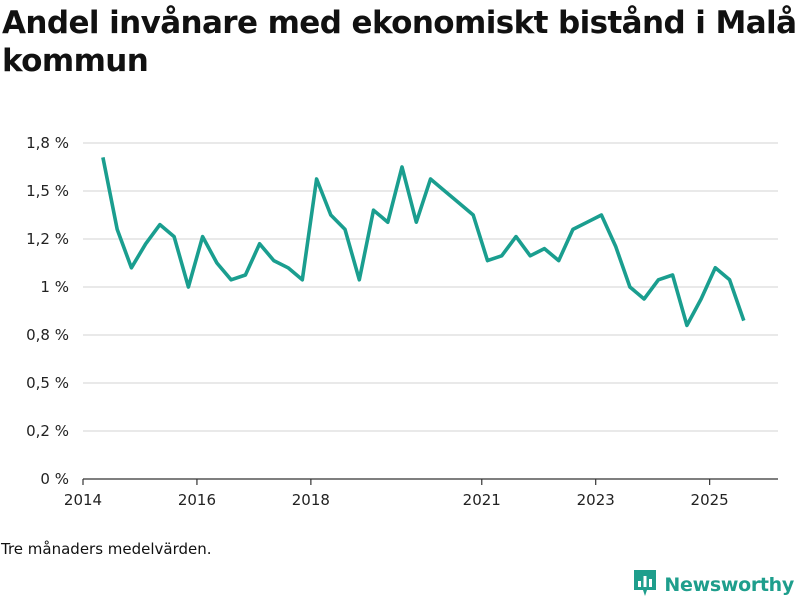 The height and width of the screenshot is (602, 800). What do you see at coordinates (197, 500) in the screenshot?
I see `x-tick-label: 2016` at bounding box center [197, 500].